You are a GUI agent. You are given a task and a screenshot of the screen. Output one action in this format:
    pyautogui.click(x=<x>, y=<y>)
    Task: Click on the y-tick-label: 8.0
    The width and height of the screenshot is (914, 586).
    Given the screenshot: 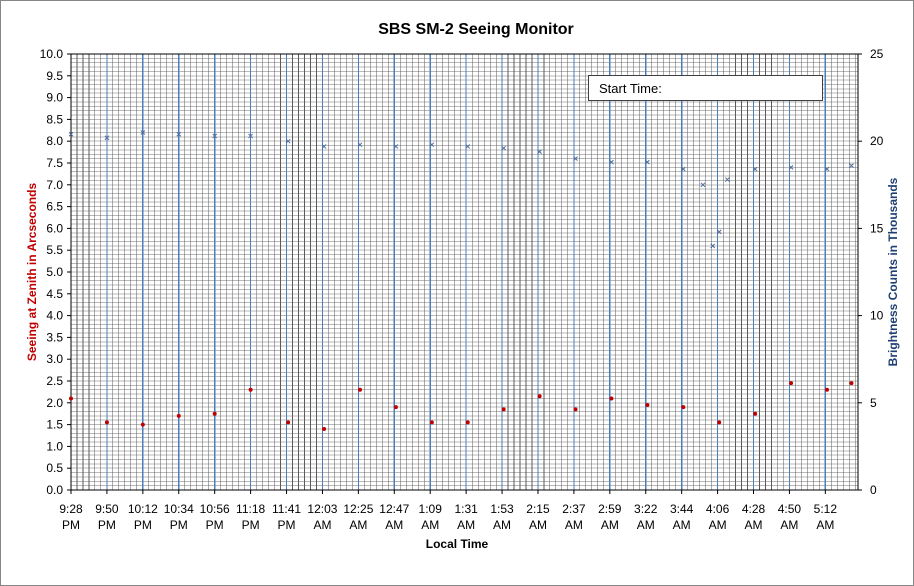 What is the action you would take?
    pyautogui.click(x=54, y=141)
    